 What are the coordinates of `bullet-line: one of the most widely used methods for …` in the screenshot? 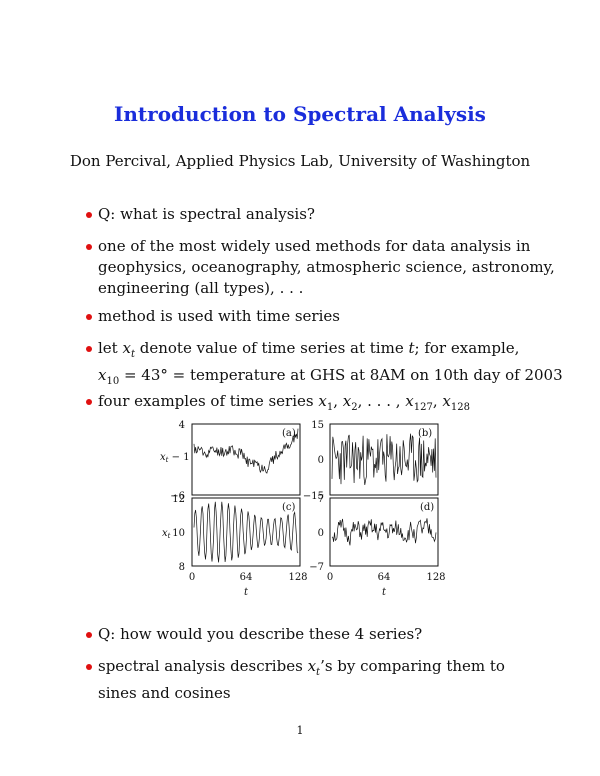 It's located at (314, 246).